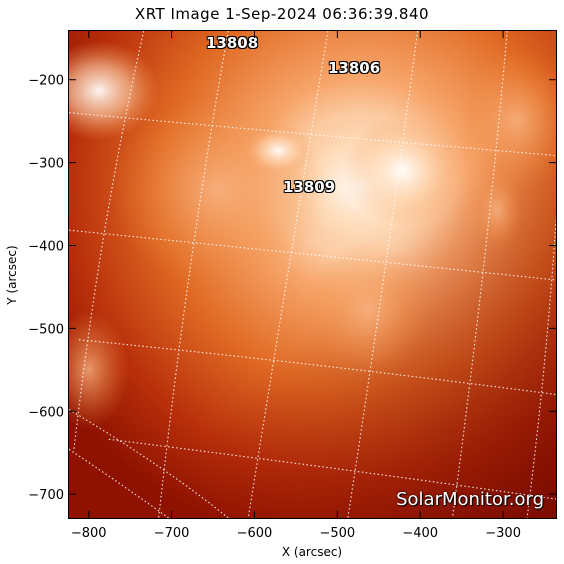 This screenshot has width=564, height=564. What do you see at coordinates (282, 14) in the screenshot?
I see `image-title: XRT Image 1-Sep-2024 06:36:39.840` at bounding box center [282, 14].